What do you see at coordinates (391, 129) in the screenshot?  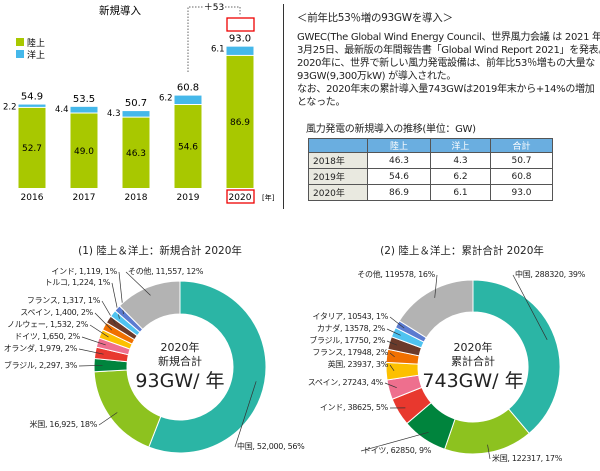 I see `table-title: 風力発電の新規導入の推移(単位：GW)` at bounding box center [391, 129].